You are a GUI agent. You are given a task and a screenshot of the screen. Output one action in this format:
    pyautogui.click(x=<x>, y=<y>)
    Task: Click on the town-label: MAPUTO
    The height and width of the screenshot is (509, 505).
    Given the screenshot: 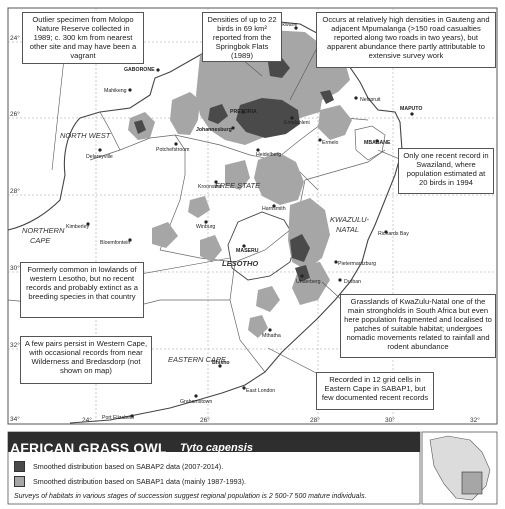 What is the action you would take?
    pyautogui.click(x=411, y=109)
    